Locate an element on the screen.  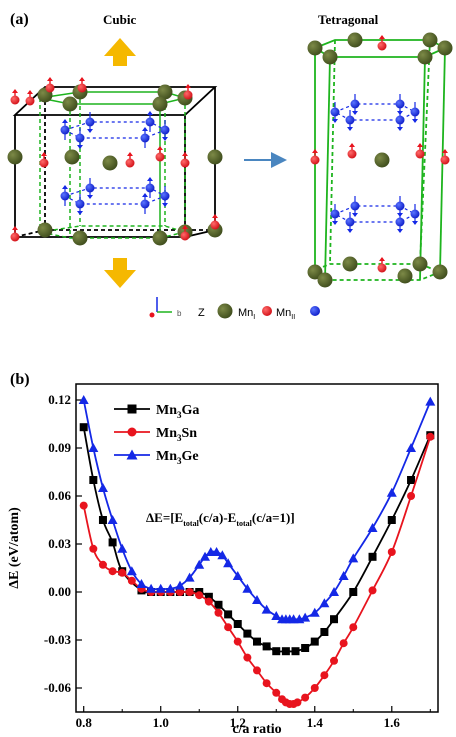
y-tick-label: 0.00 is located at coordinates (59, 591).